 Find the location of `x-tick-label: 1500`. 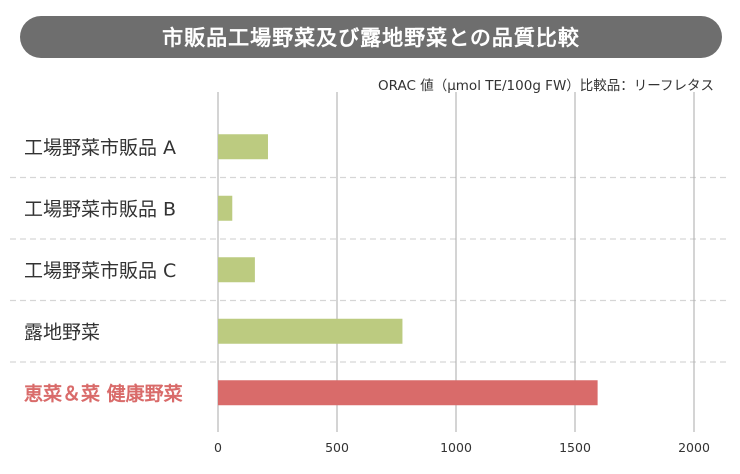

x-tick-label: 1500 is located at coordinates (575, 447).